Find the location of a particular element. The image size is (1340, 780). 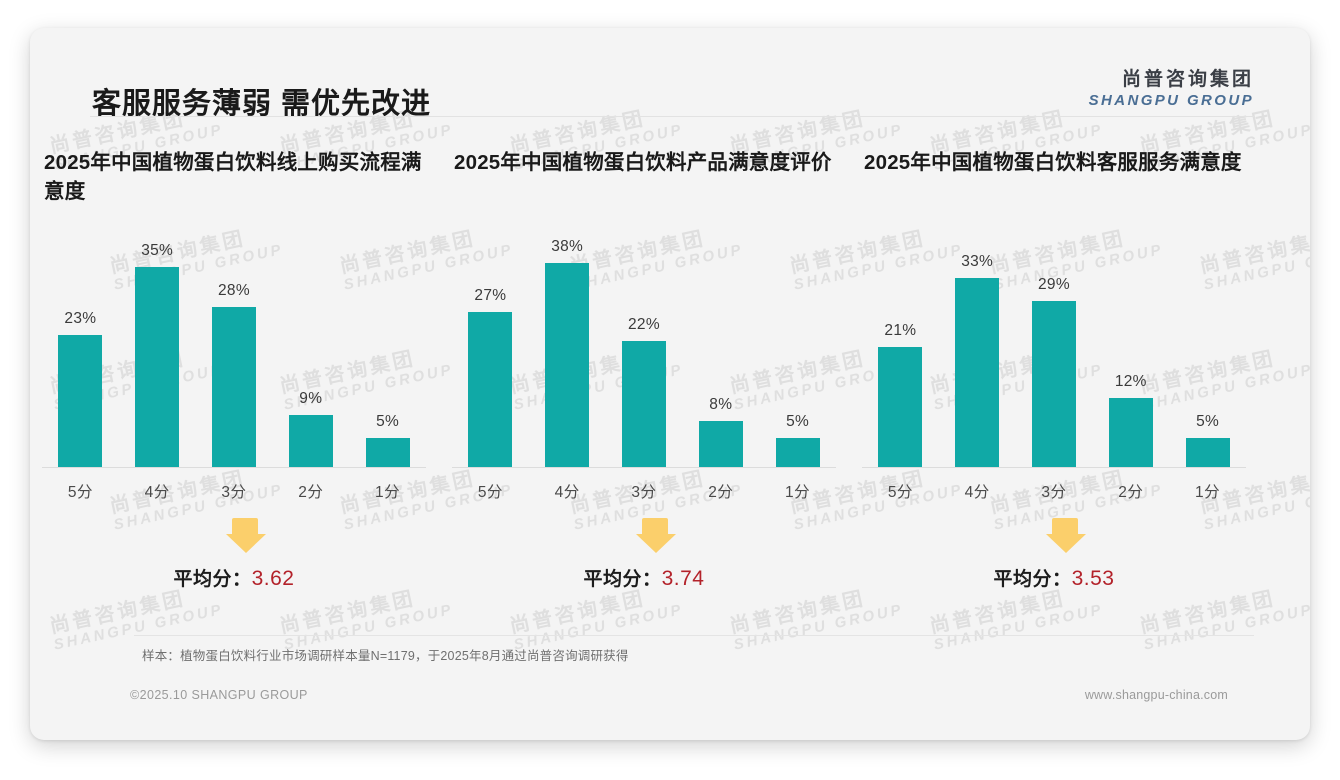

bar-chart-1: 23% 35% 28% 9% 5% 5分 4分 3分 2分 1分 is located at coordinates (234, 373).